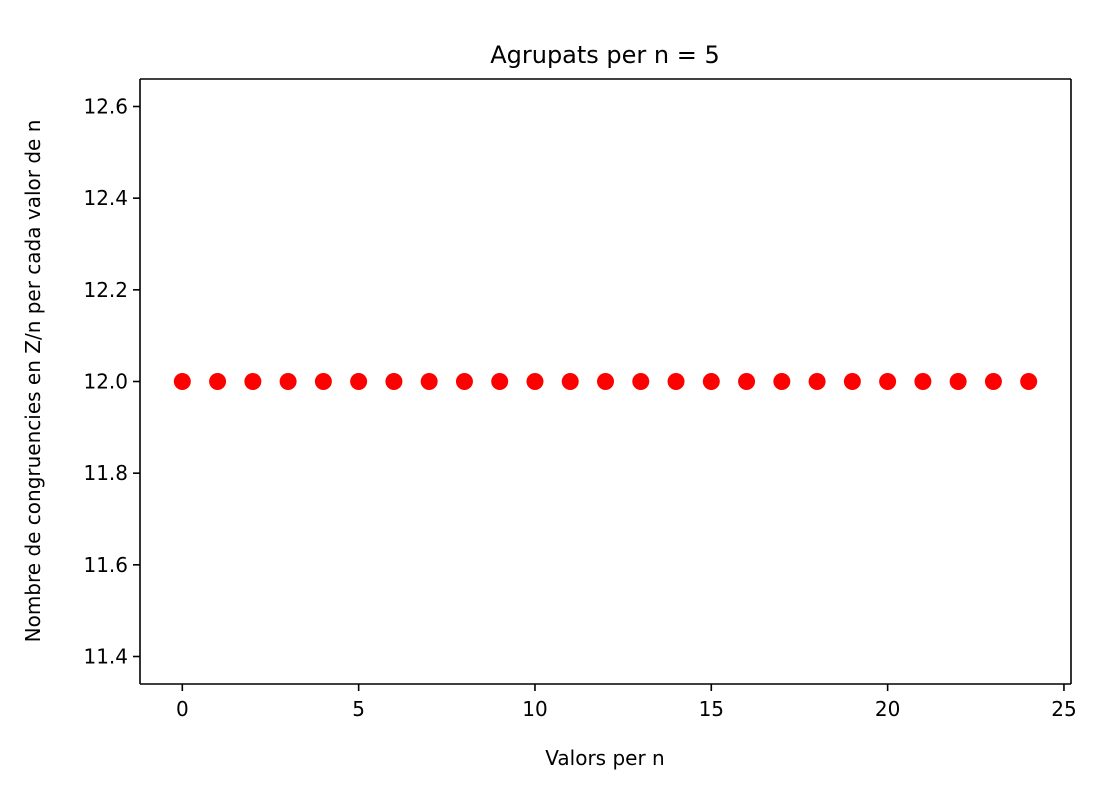  I want to click on x-tick-label: 25, so click(1063, 709).